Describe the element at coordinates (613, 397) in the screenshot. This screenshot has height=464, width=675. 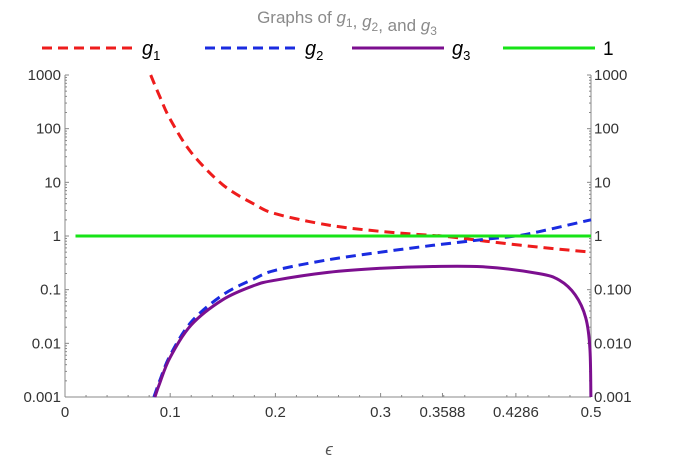
I see `y-tick-label-right: 0.001` at that location.